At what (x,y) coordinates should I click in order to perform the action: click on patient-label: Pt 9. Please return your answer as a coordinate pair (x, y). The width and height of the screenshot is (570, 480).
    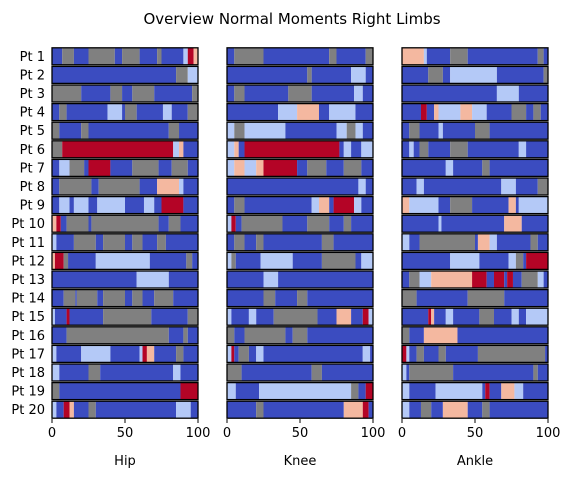
    Looking at the image, I should click on (32, 206).